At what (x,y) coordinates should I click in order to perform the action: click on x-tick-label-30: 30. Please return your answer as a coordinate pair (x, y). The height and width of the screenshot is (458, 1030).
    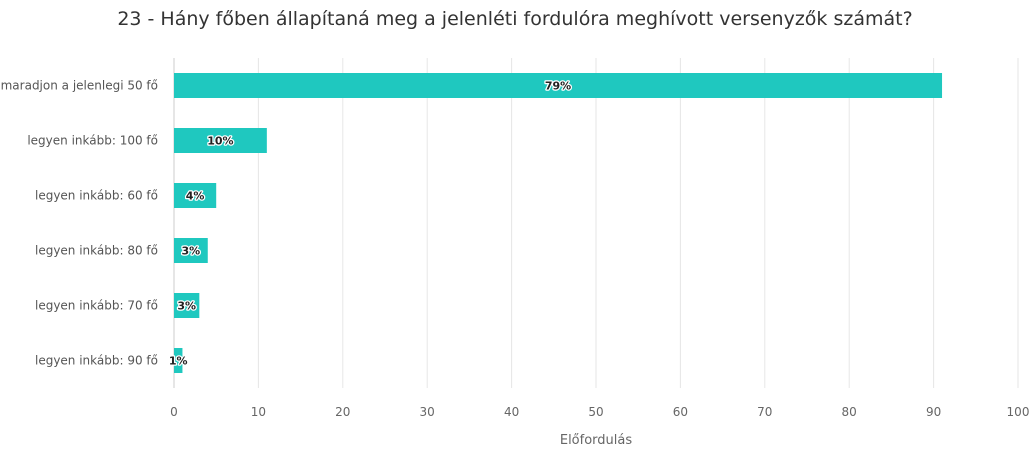
    Looking at the image, I should click on (427, 412).